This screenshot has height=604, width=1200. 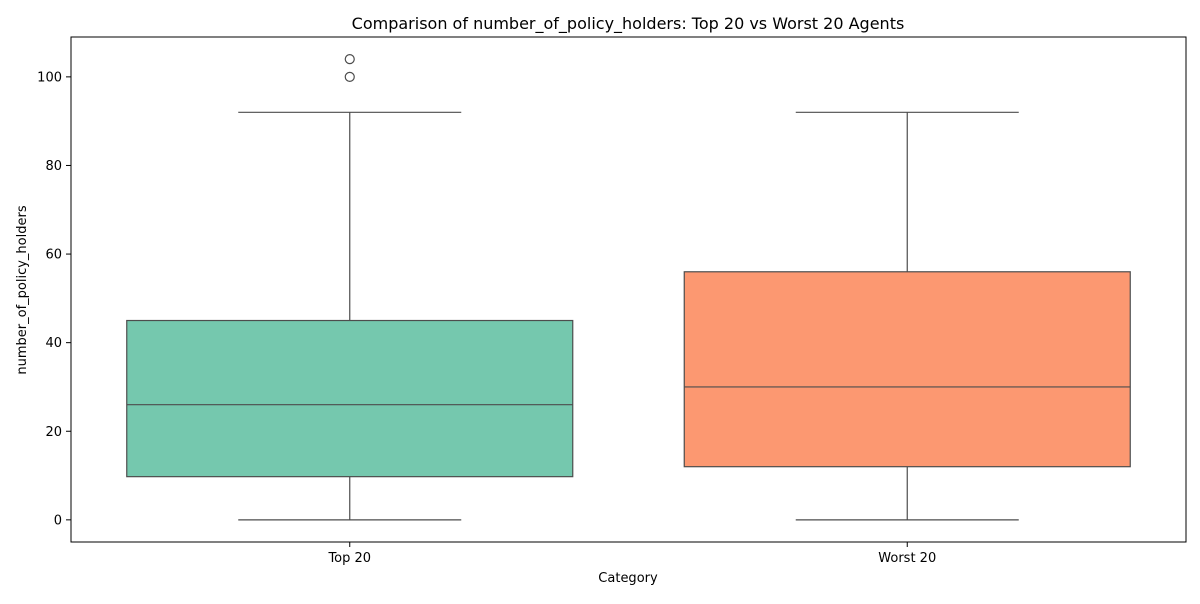 I want to click on x-tick-label: Worst 20, so click(x=907, y=558).